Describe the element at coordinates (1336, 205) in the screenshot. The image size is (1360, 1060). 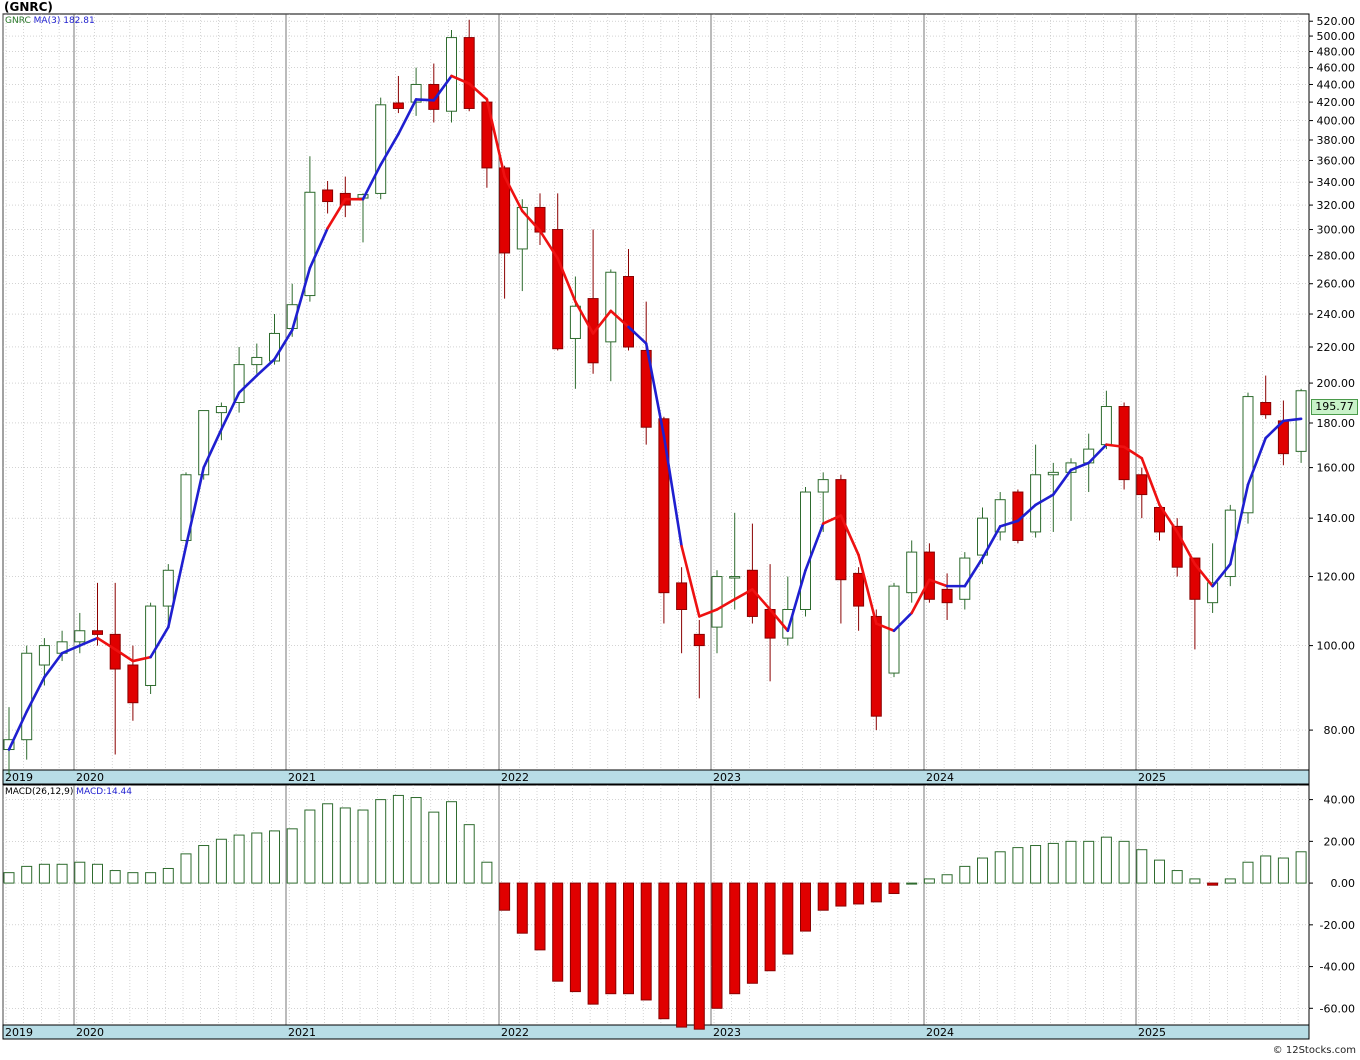
I see `y-tick-label: 320.00` at that location.